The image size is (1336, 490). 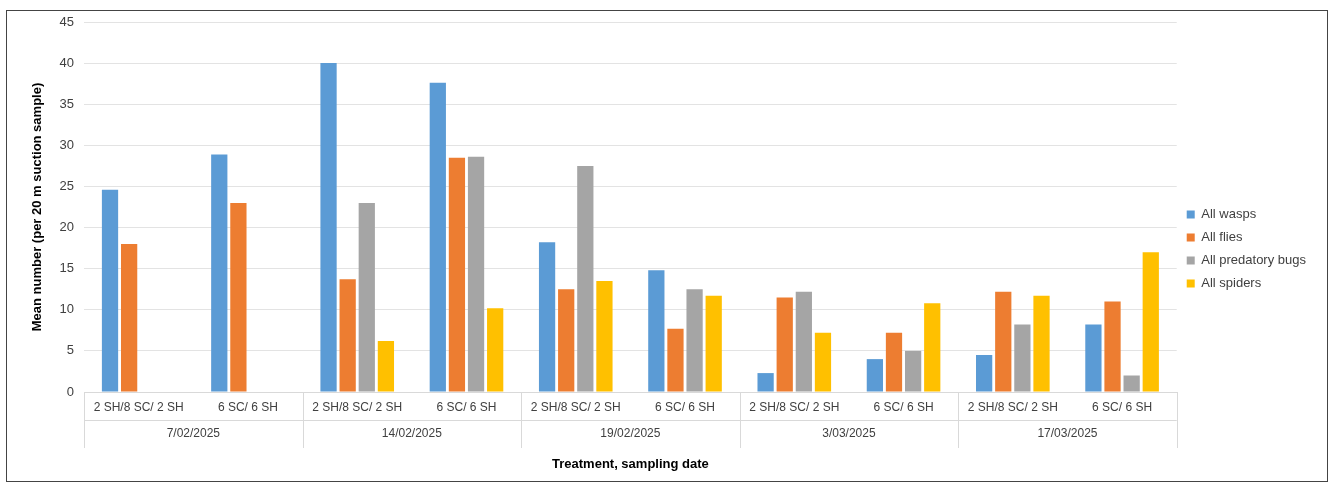 I want to click on y-tick-label: 0, so click(x=70, y=391).